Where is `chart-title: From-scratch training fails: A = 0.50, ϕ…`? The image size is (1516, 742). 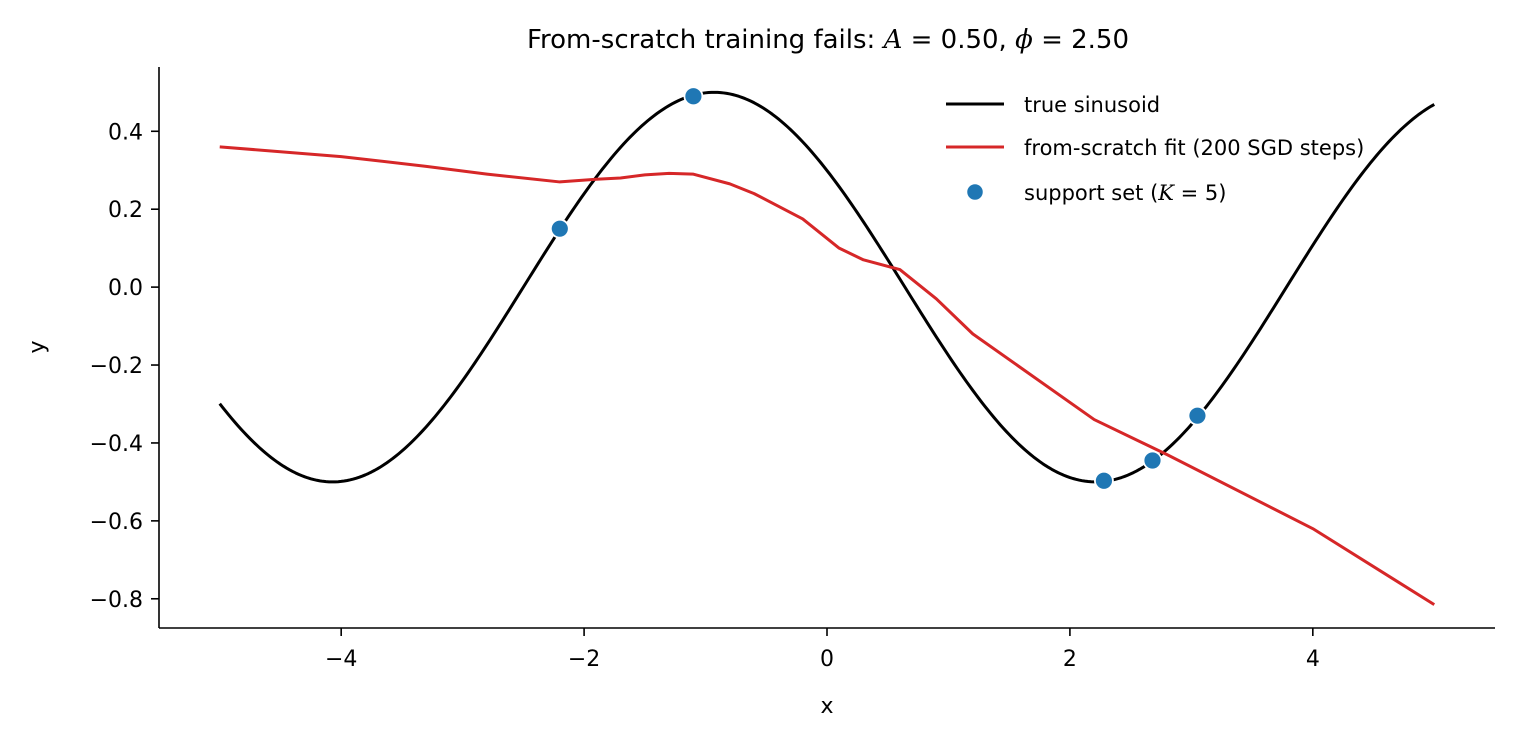 chart-title: From-scratch training fails: A = 0.50, ϕ… is located at coordinates (828, 40).